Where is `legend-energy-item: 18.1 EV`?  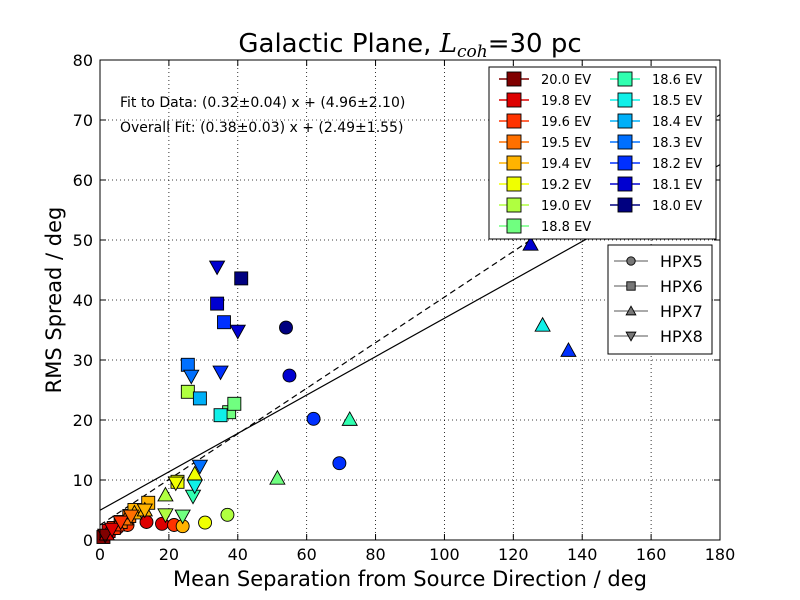
legend-energy-item: 18.1 EV is located at coordinates (656, 184).